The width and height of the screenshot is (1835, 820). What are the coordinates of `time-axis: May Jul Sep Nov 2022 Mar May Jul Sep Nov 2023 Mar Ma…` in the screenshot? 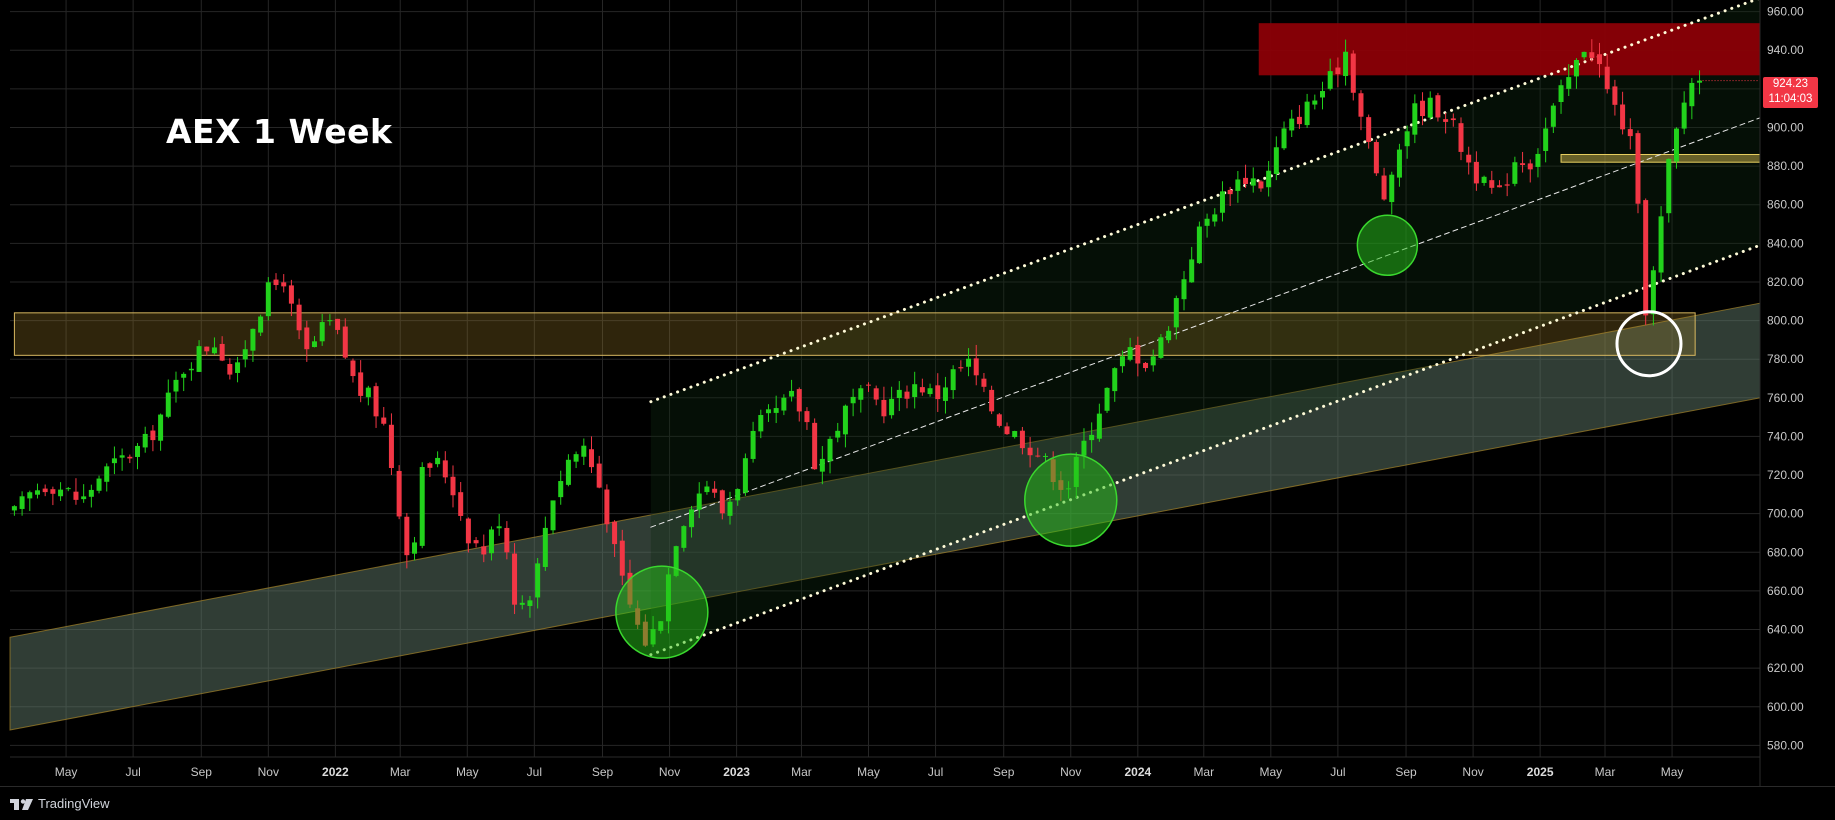 It's located at (869, 772).